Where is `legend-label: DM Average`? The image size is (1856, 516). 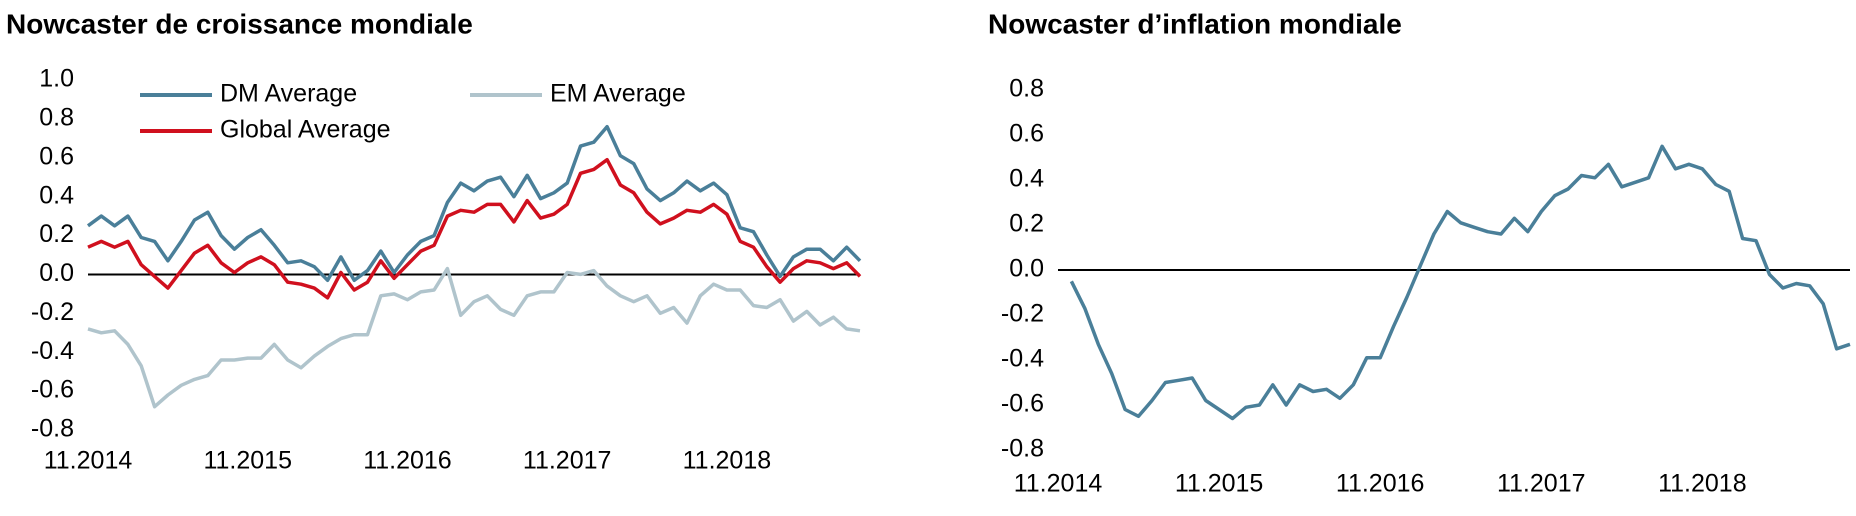
legend-label: DM Average is located at coordinates (288, 94).